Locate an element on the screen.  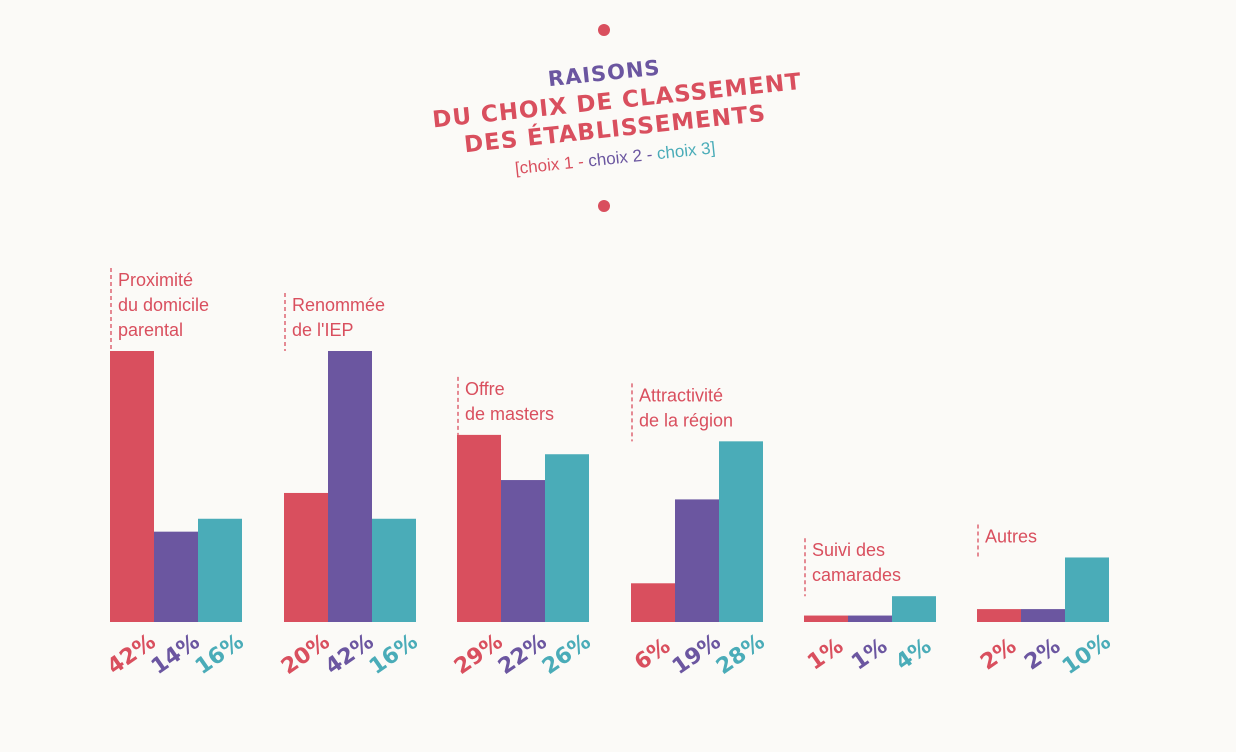
category-label: de l'IEP is located at coordinates (322, 330).